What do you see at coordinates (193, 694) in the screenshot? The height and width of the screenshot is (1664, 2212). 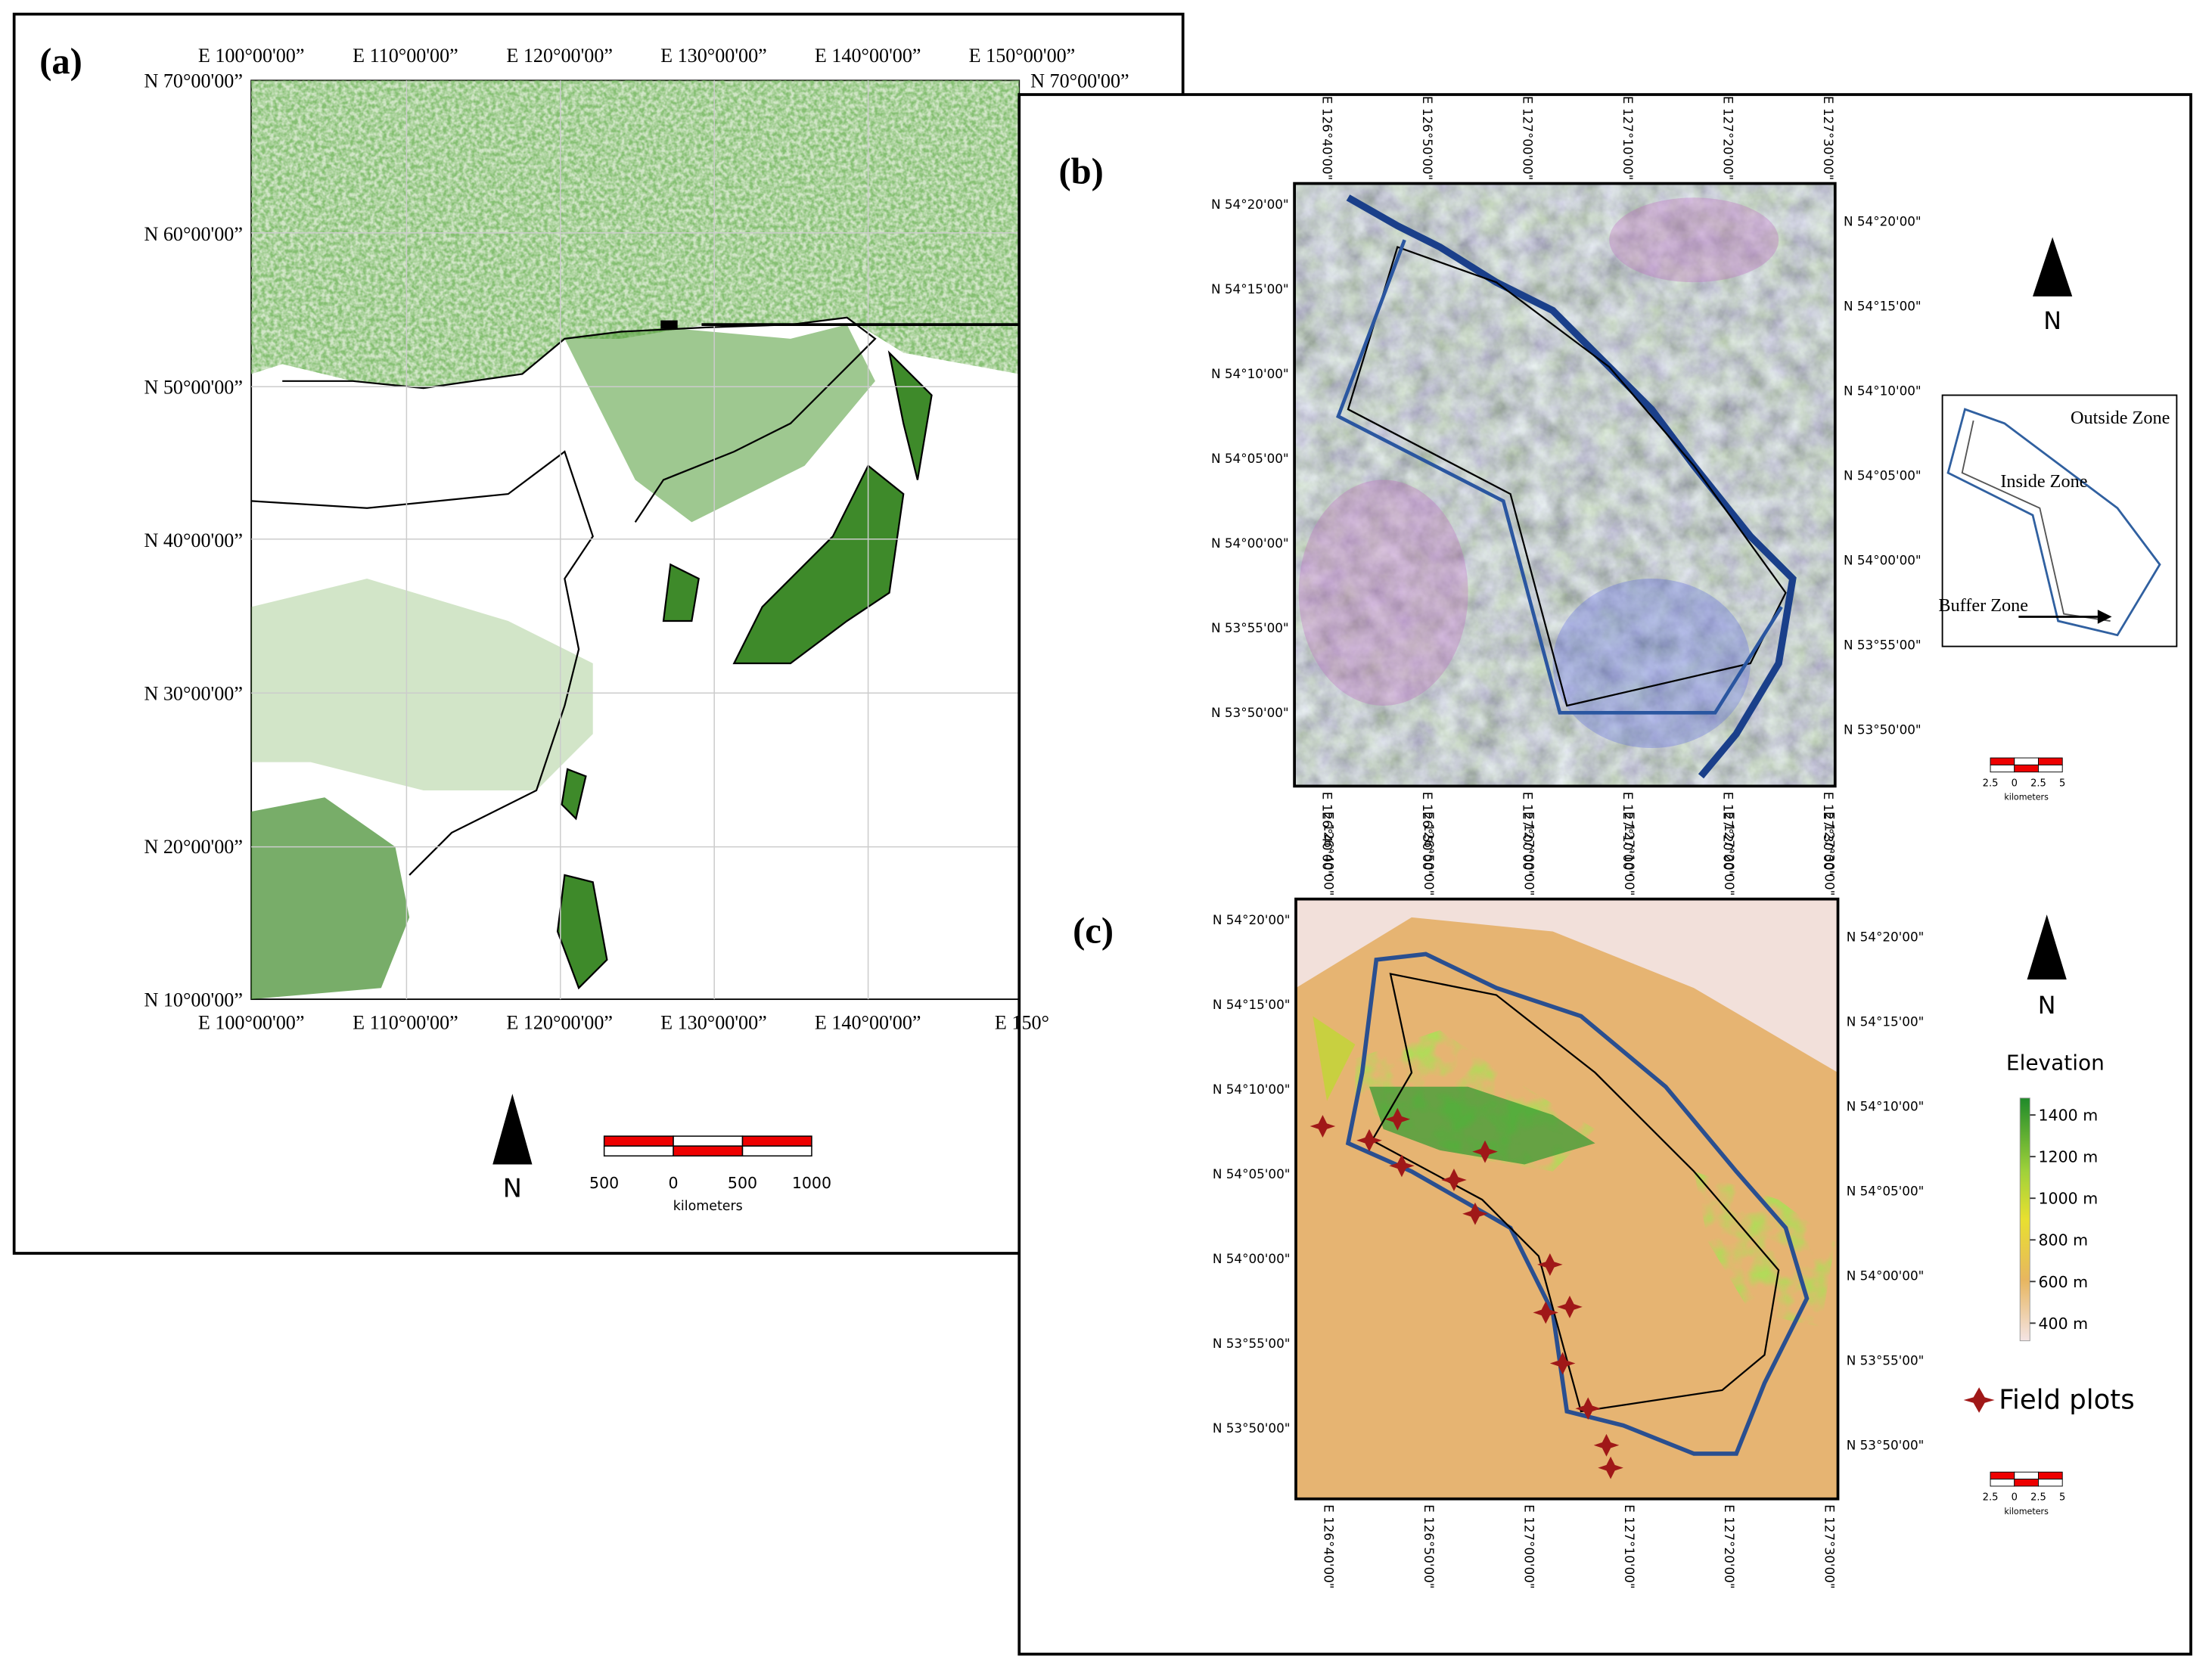 I see `y-tick-label: N 30°00'00”` at bounding box center [193, 694].